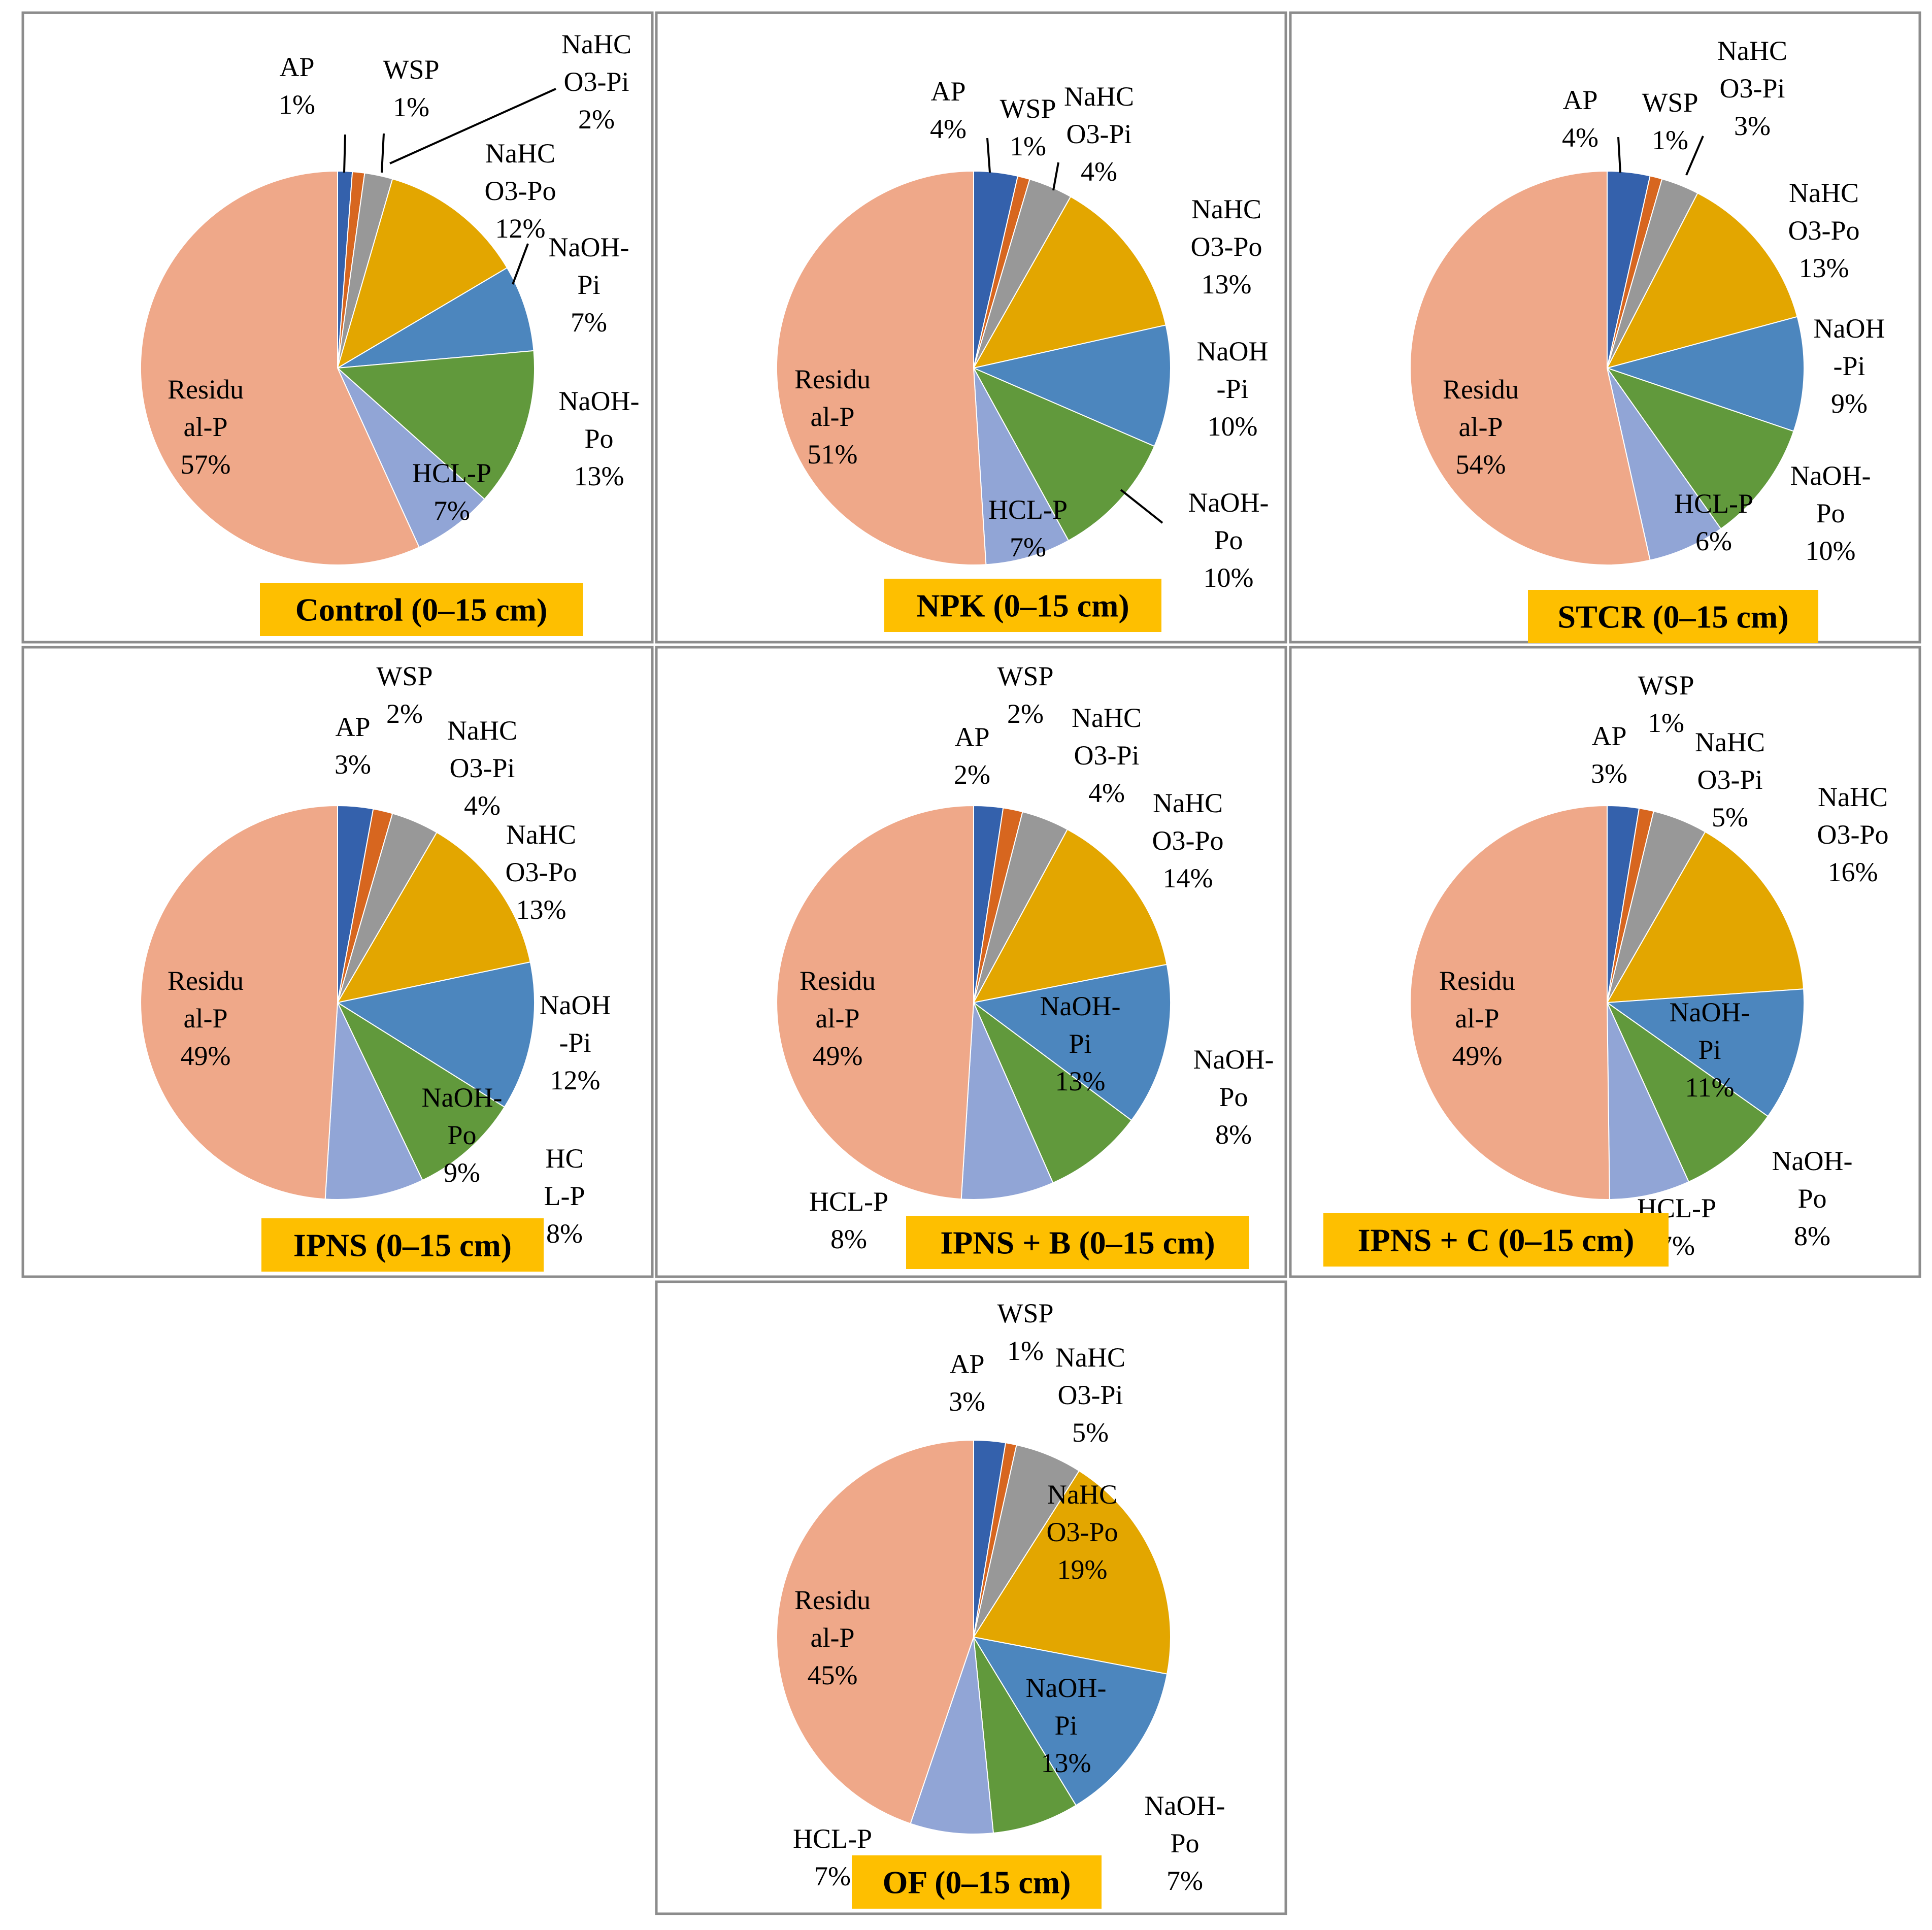  I want to click on label-naoh-pi: NaOH -Pi 10%, so click(1233, 389).